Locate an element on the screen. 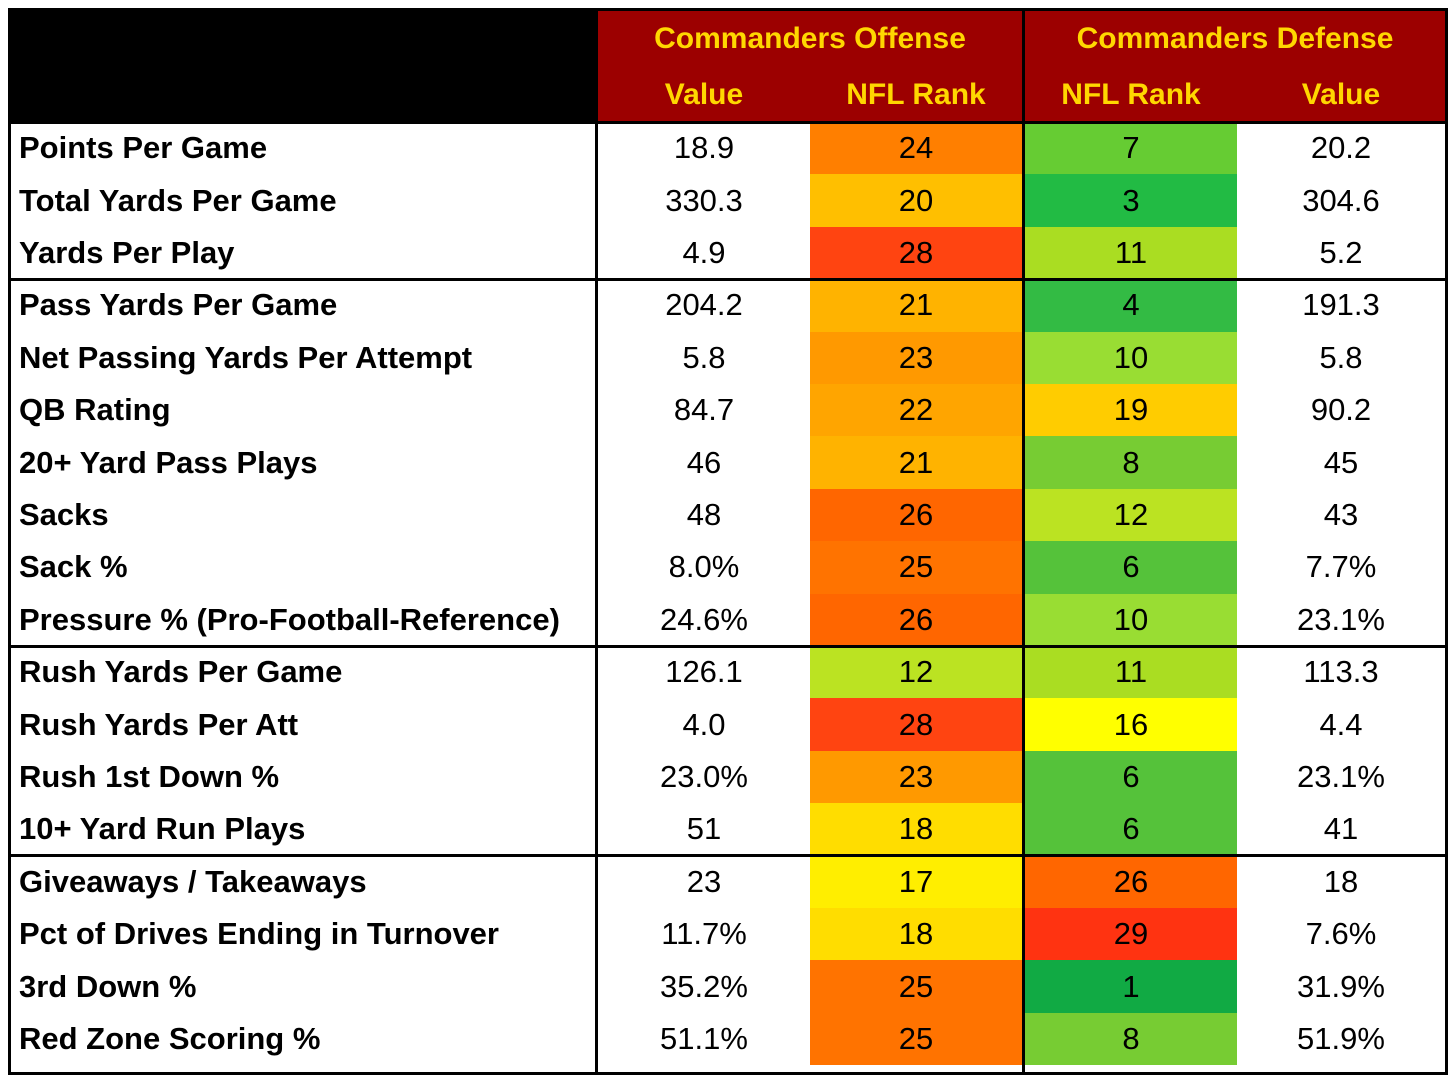 The image size is (1456, 1083). defense-value: 41 is located at coordinates (1341, 829).